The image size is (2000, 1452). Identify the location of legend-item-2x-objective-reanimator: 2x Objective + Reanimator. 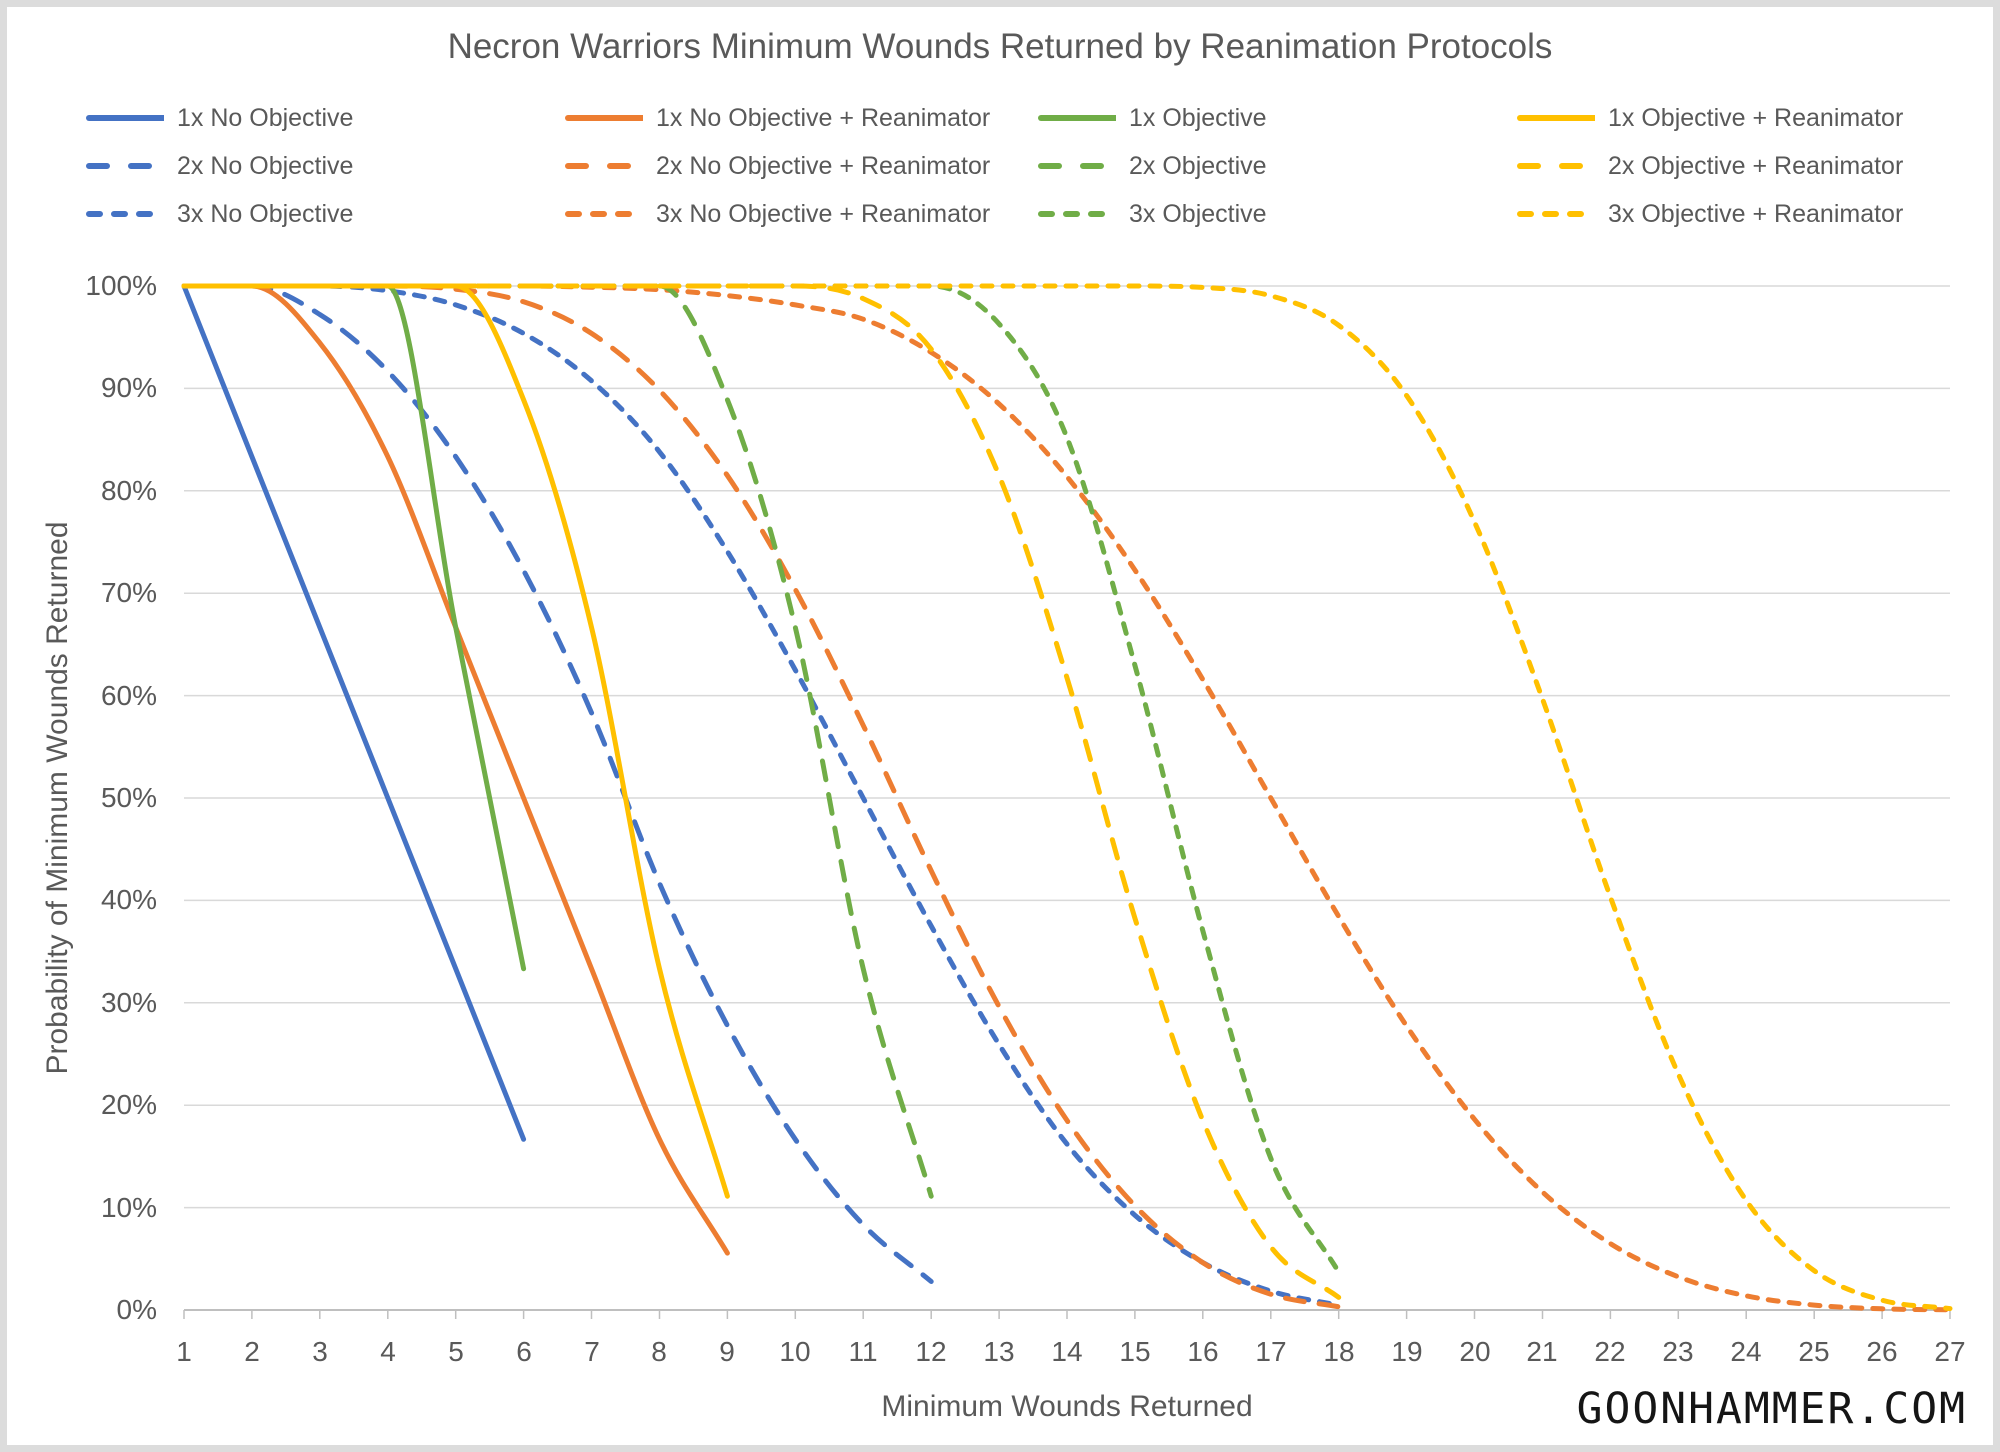
(1710, 166).